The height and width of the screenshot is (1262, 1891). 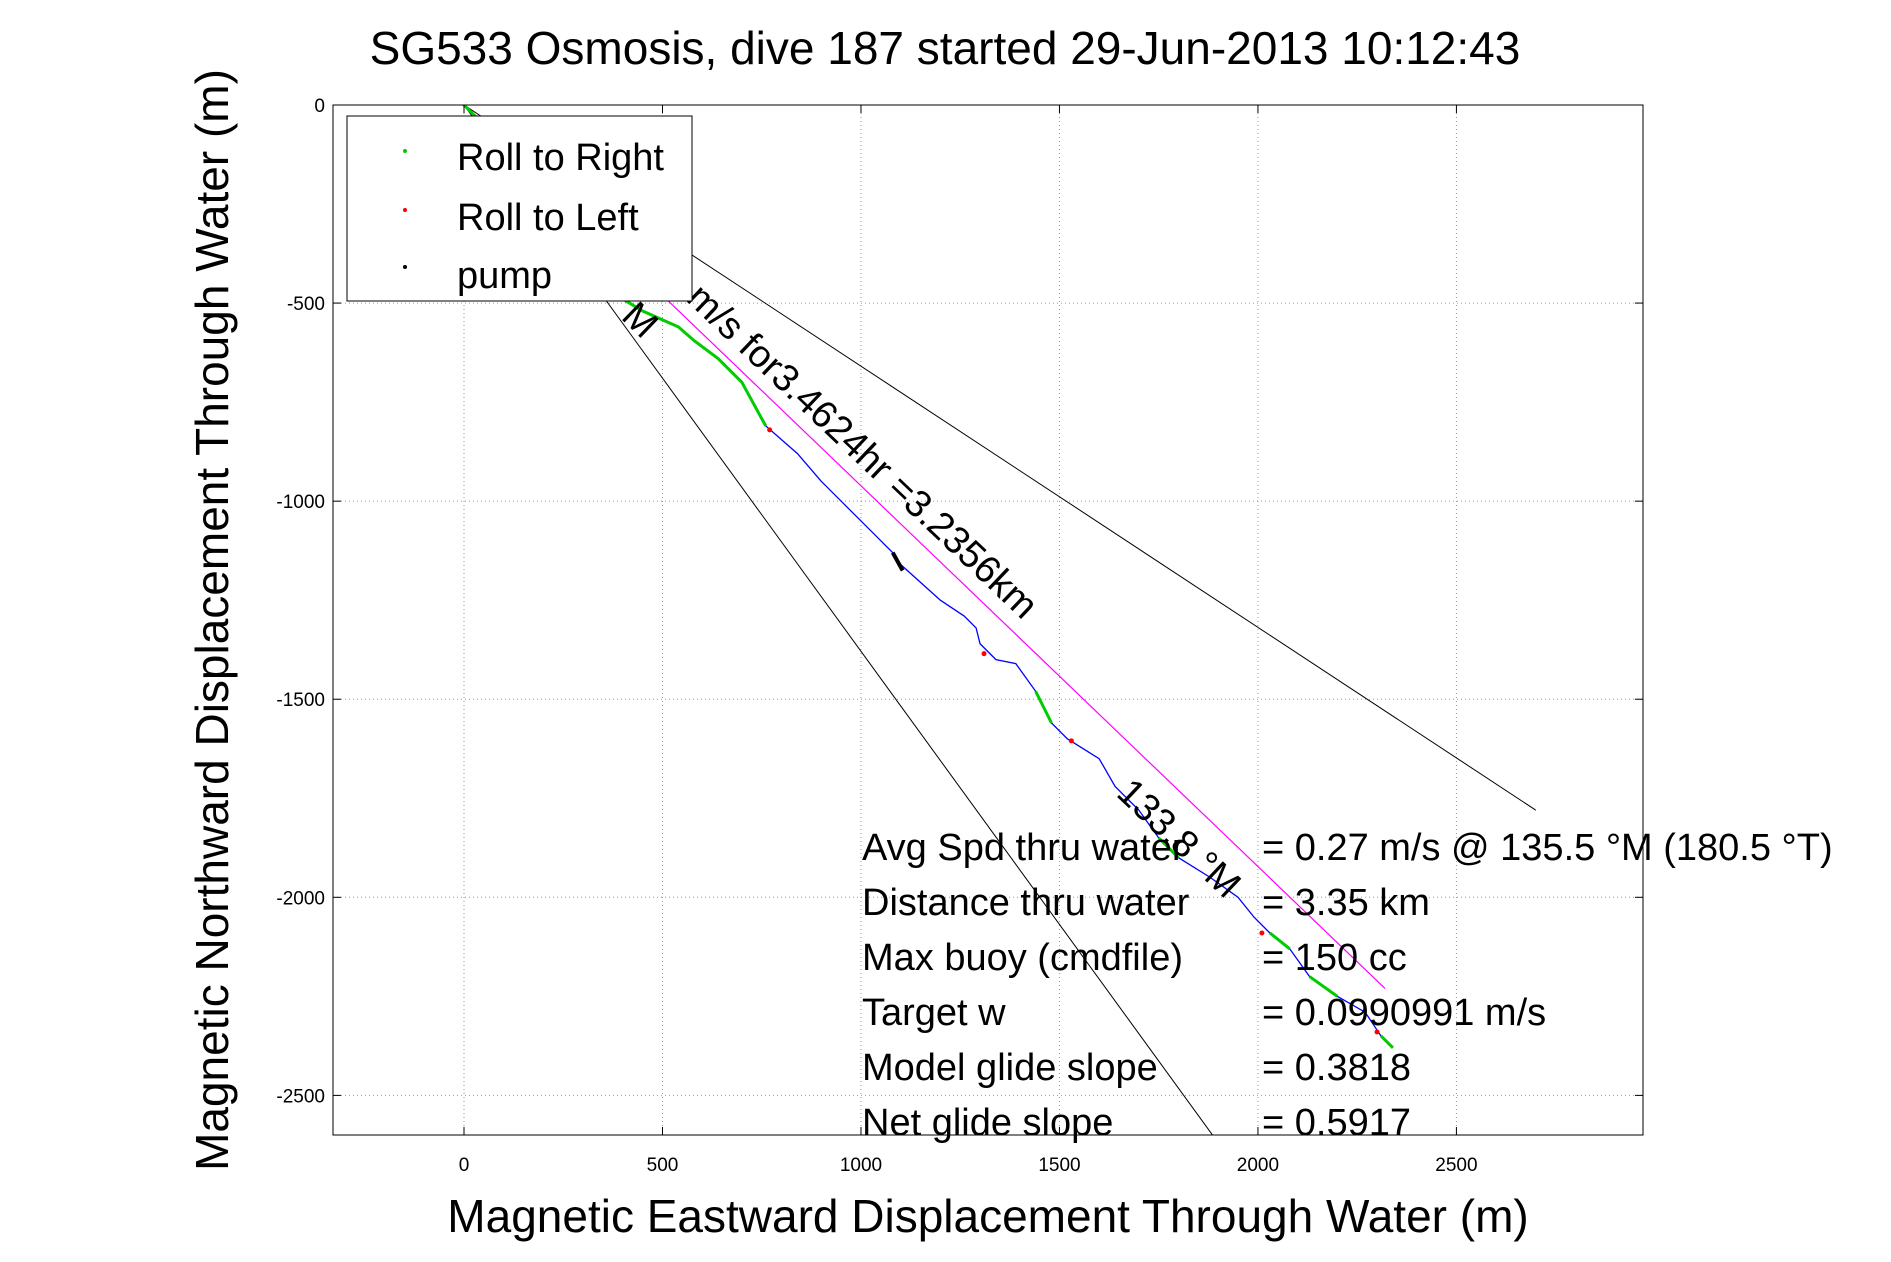 What do you see at coordinates (300, 700) in the screenshot?
I see `y-tick-label: -1500` at bounding box center [300, 700].